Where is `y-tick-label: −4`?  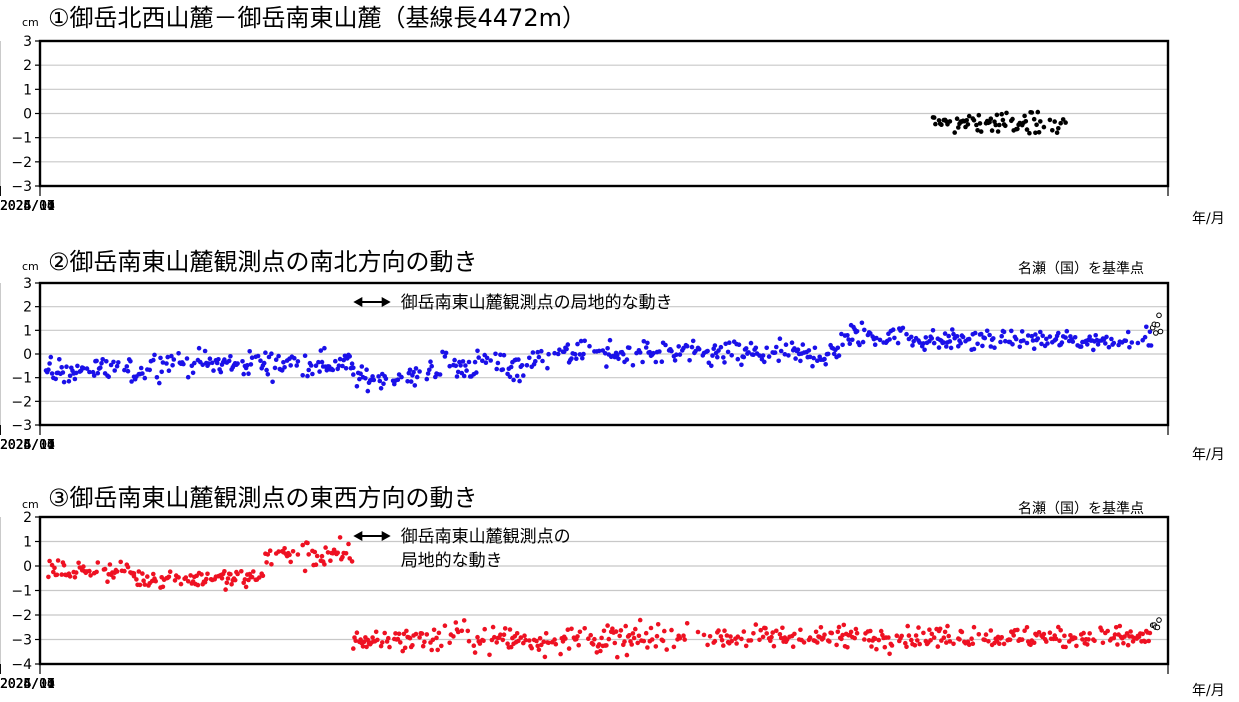
y-tick-label: −4 is located at coordinates (21, 665).